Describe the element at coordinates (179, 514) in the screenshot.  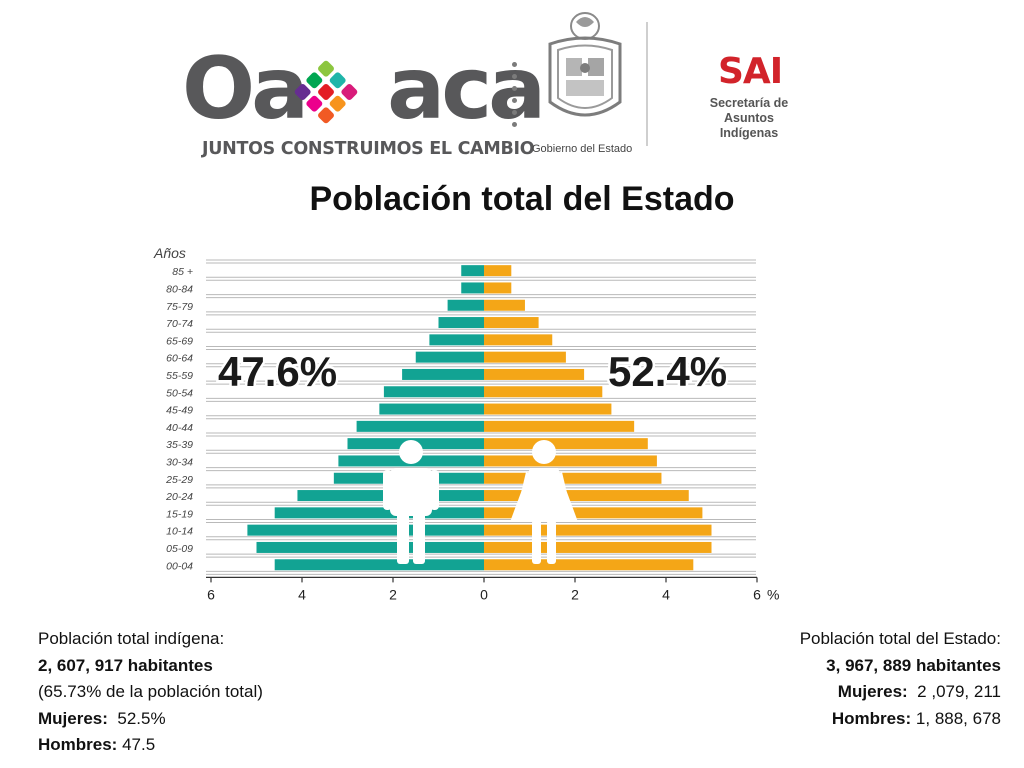
I see `age-label: 15-19` at that location.